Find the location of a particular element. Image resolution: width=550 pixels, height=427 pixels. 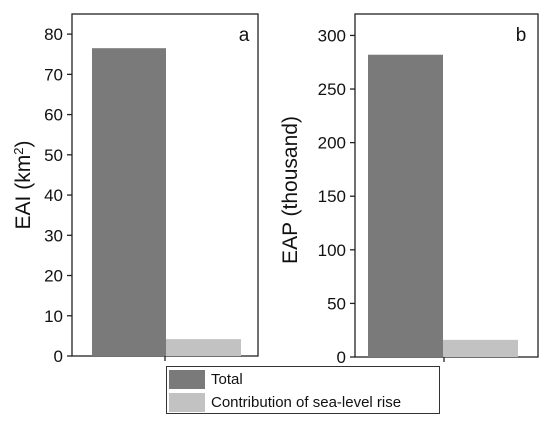

legend-item-total: Total is located at coordinates (205, 379).